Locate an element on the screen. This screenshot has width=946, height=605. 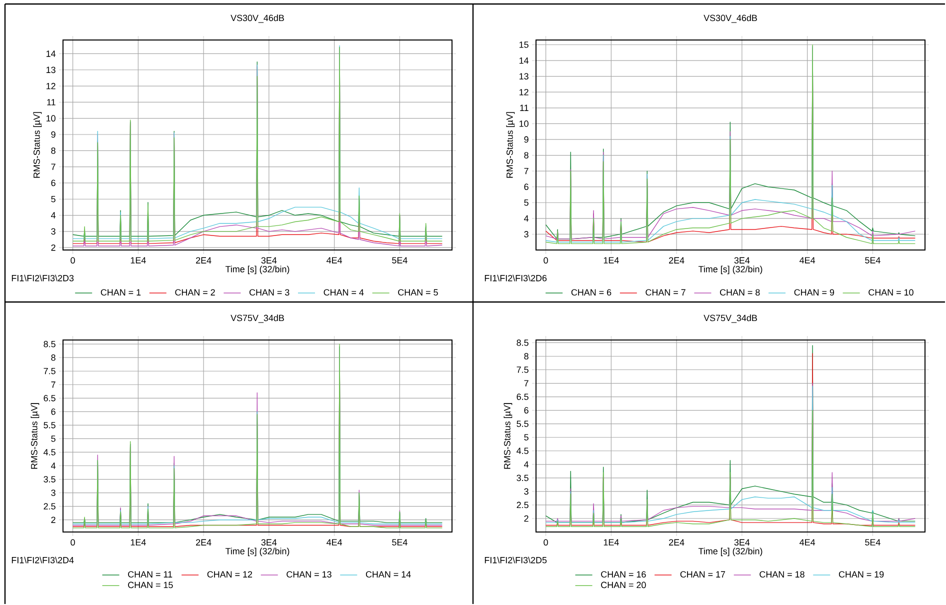
legend-label: CHAN = 8 is located at coordinates (740, 292).